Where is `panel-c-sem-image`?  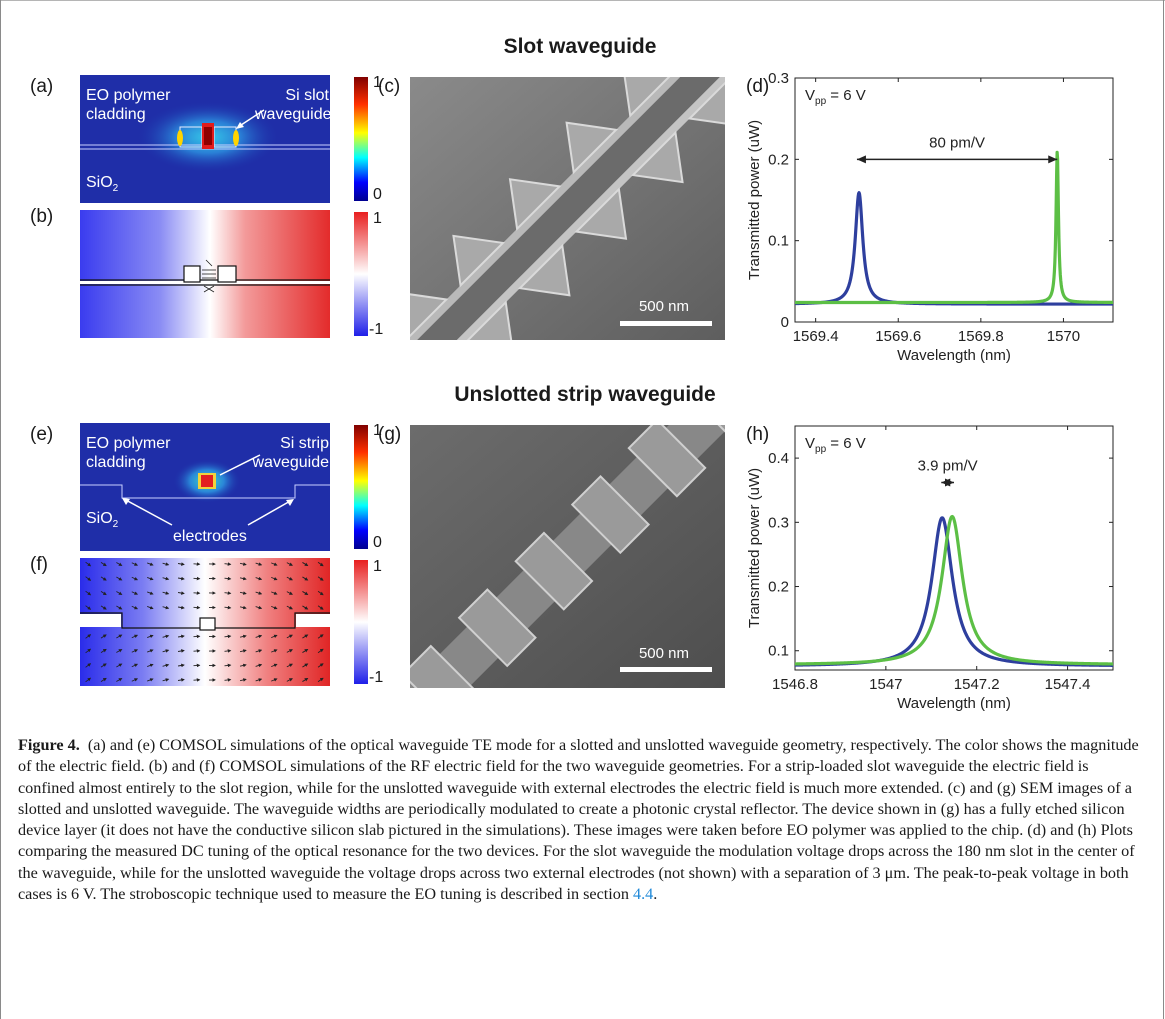
panel-c-sem-image is located at coordinates (567, 208).